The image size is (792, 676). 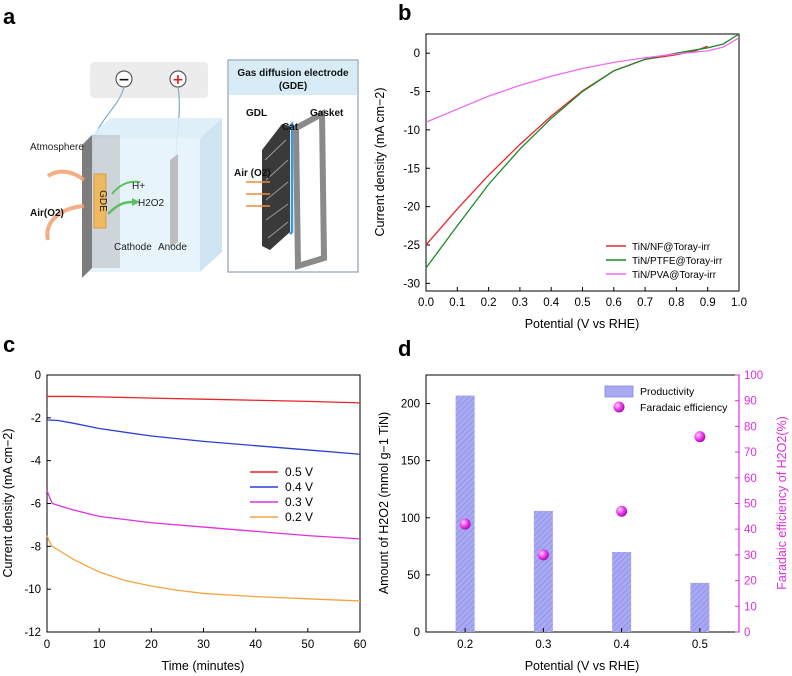 What do you see at coordinates (174, 201) in the screenshot?
I see `anode-plate` at bounding box center [174, 201].